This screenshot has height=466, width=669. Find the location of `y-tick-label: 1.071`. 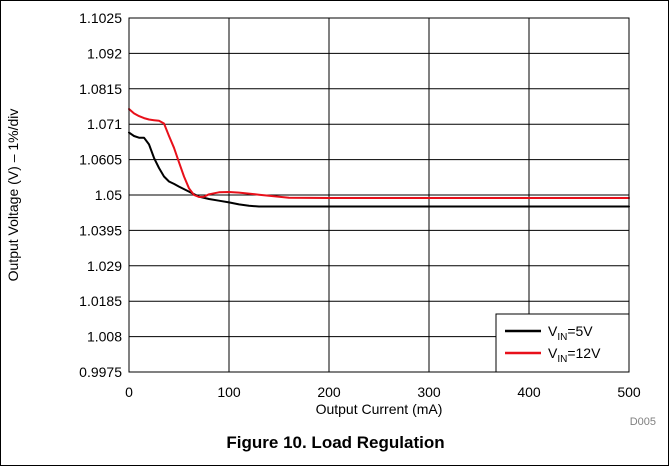

y-tick-label: 1.071 is located at coordinates (104, 124).